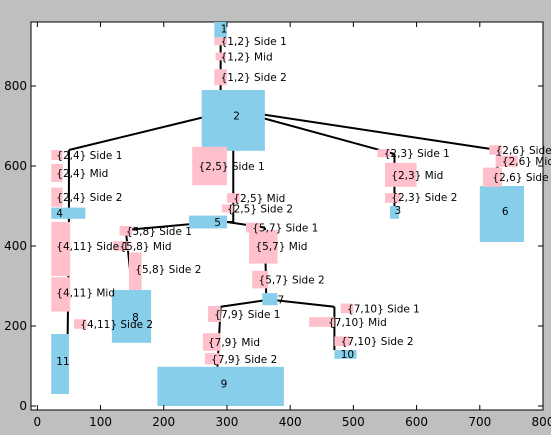 Image resolution: width=551 pixels, height=435 pixels. Describe the element at coordinates (23, 406) in the screenshot. I see `y-tick-label: 0` at that location.